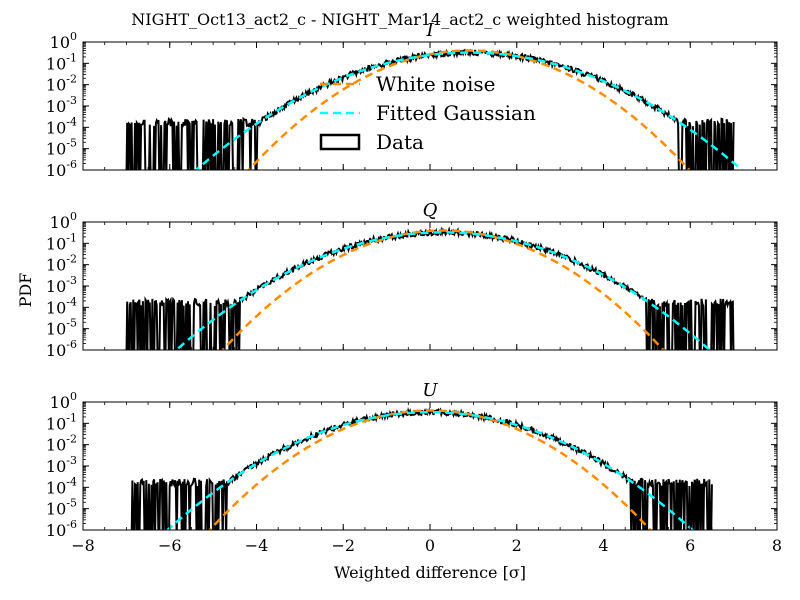  I want to click on legend-label: Fitted Gaussian, so click(456, 113).